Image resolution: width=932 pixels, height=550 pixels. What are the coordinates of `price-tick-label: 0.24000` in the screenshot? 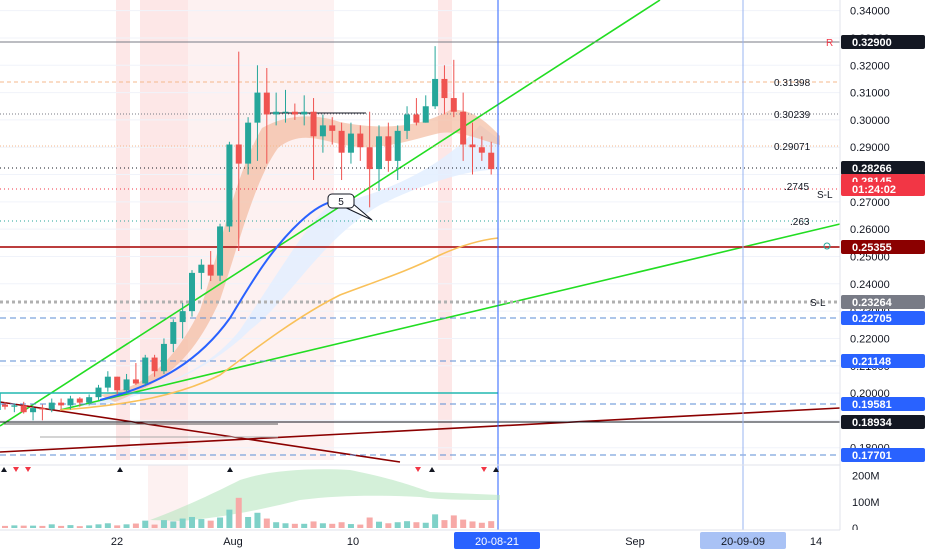 It's located at (870, 285).